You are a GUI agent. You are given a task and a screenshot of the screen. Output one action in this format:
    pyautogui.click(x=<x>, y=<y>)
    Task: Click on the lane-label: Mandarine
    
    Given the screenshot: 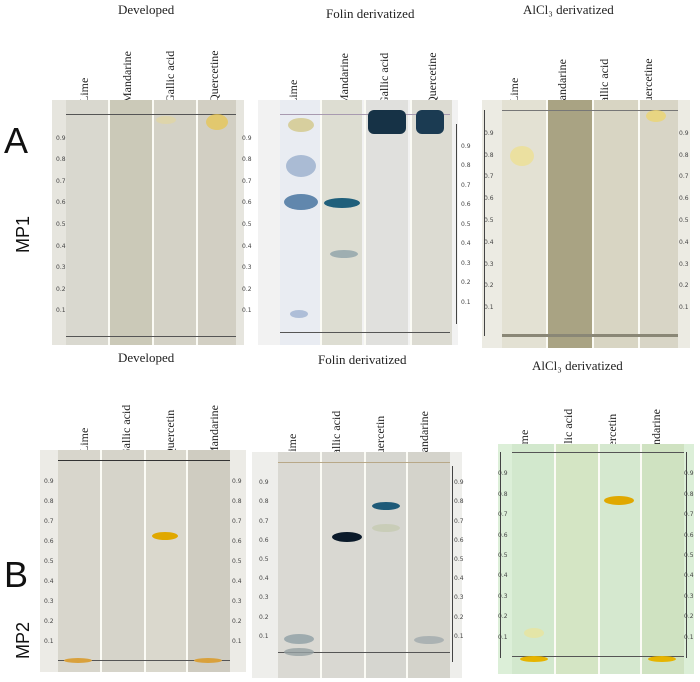 What is the action you would take?
    pyautogui.click(x=127, y=77)
    